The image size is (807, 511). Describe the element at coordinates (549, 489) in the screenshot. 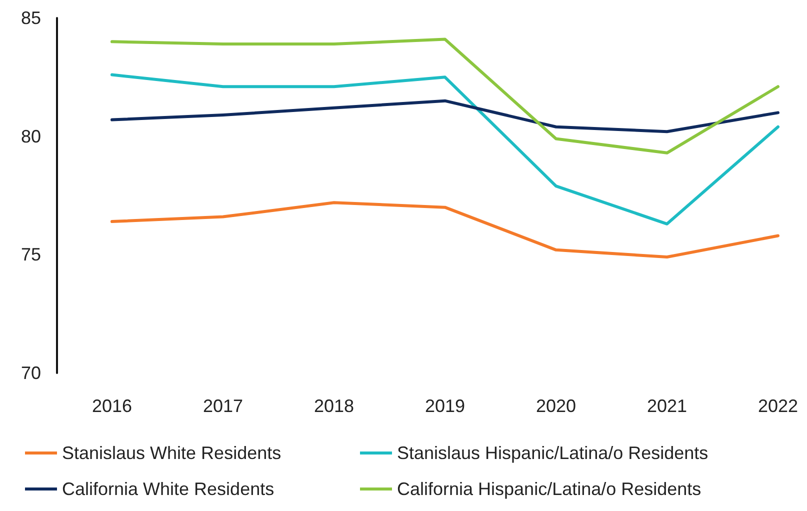

I see `legend-label: California Hispanic/Latina/o Residents` at that location.